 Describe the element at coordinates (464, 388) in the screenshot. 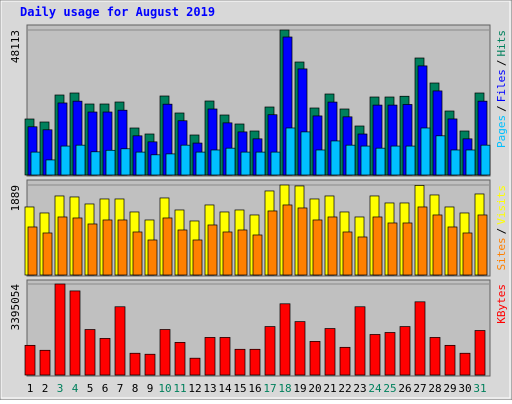

I see `x-tick-label: 30` at that location.